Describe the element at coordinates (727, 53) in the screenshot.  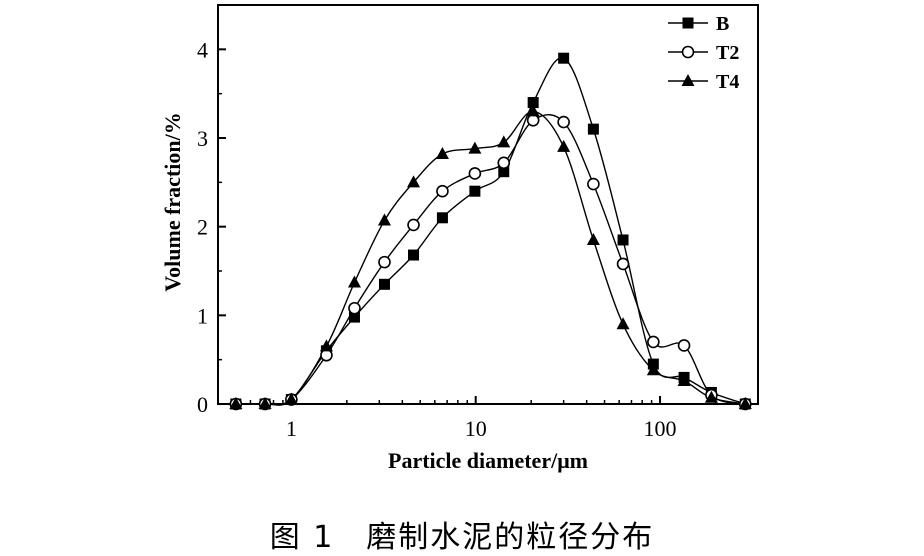
I see `legend-label-t2: T2` at that location.